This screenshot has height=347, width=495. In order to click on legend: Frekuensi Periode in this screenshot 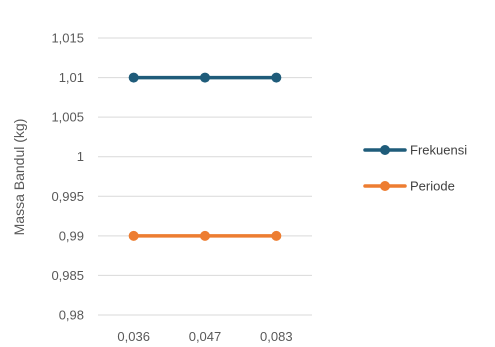, I will do `click(415, 168)`.